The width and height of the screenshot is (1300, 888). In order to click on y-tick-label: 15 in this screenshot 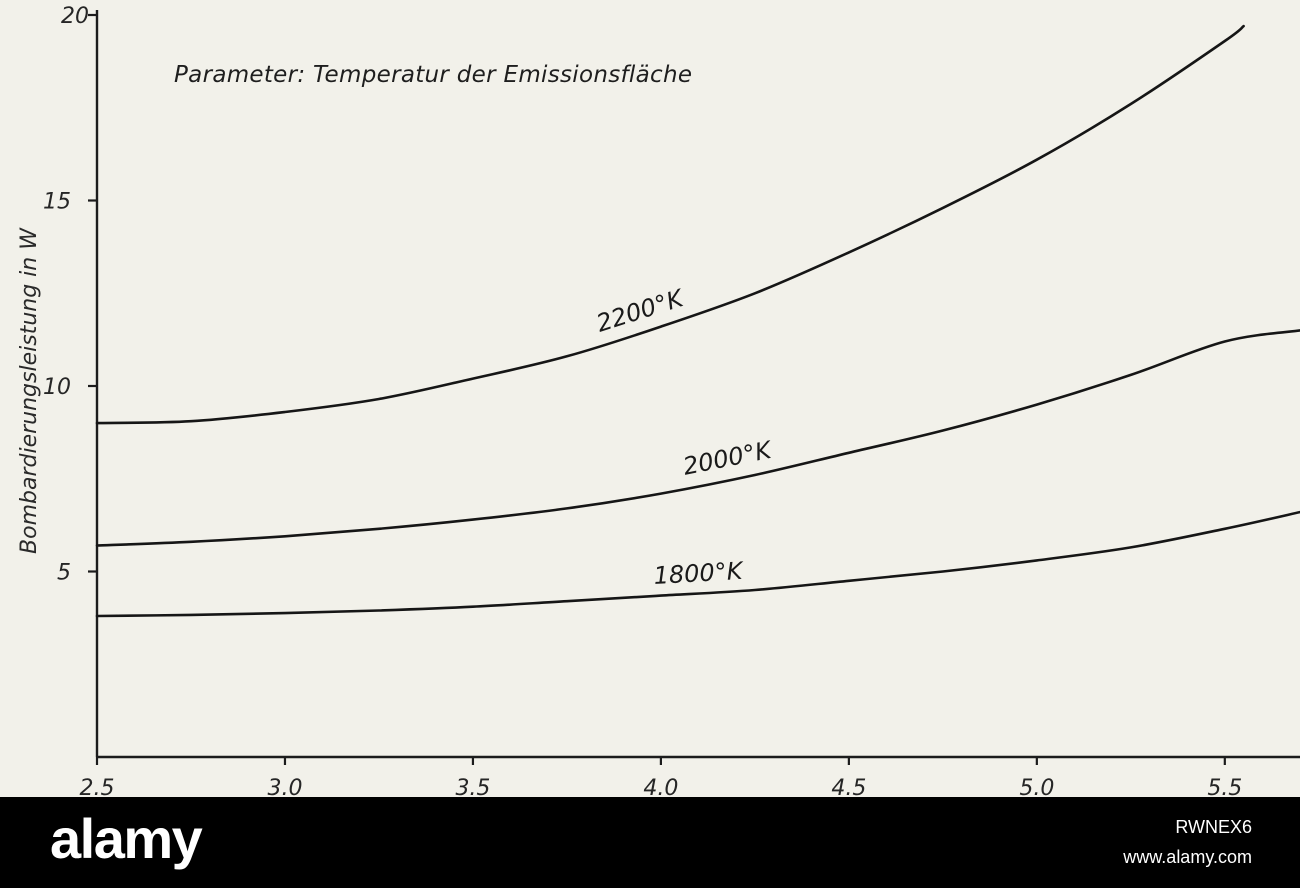, I will do `click(57, 202)`.